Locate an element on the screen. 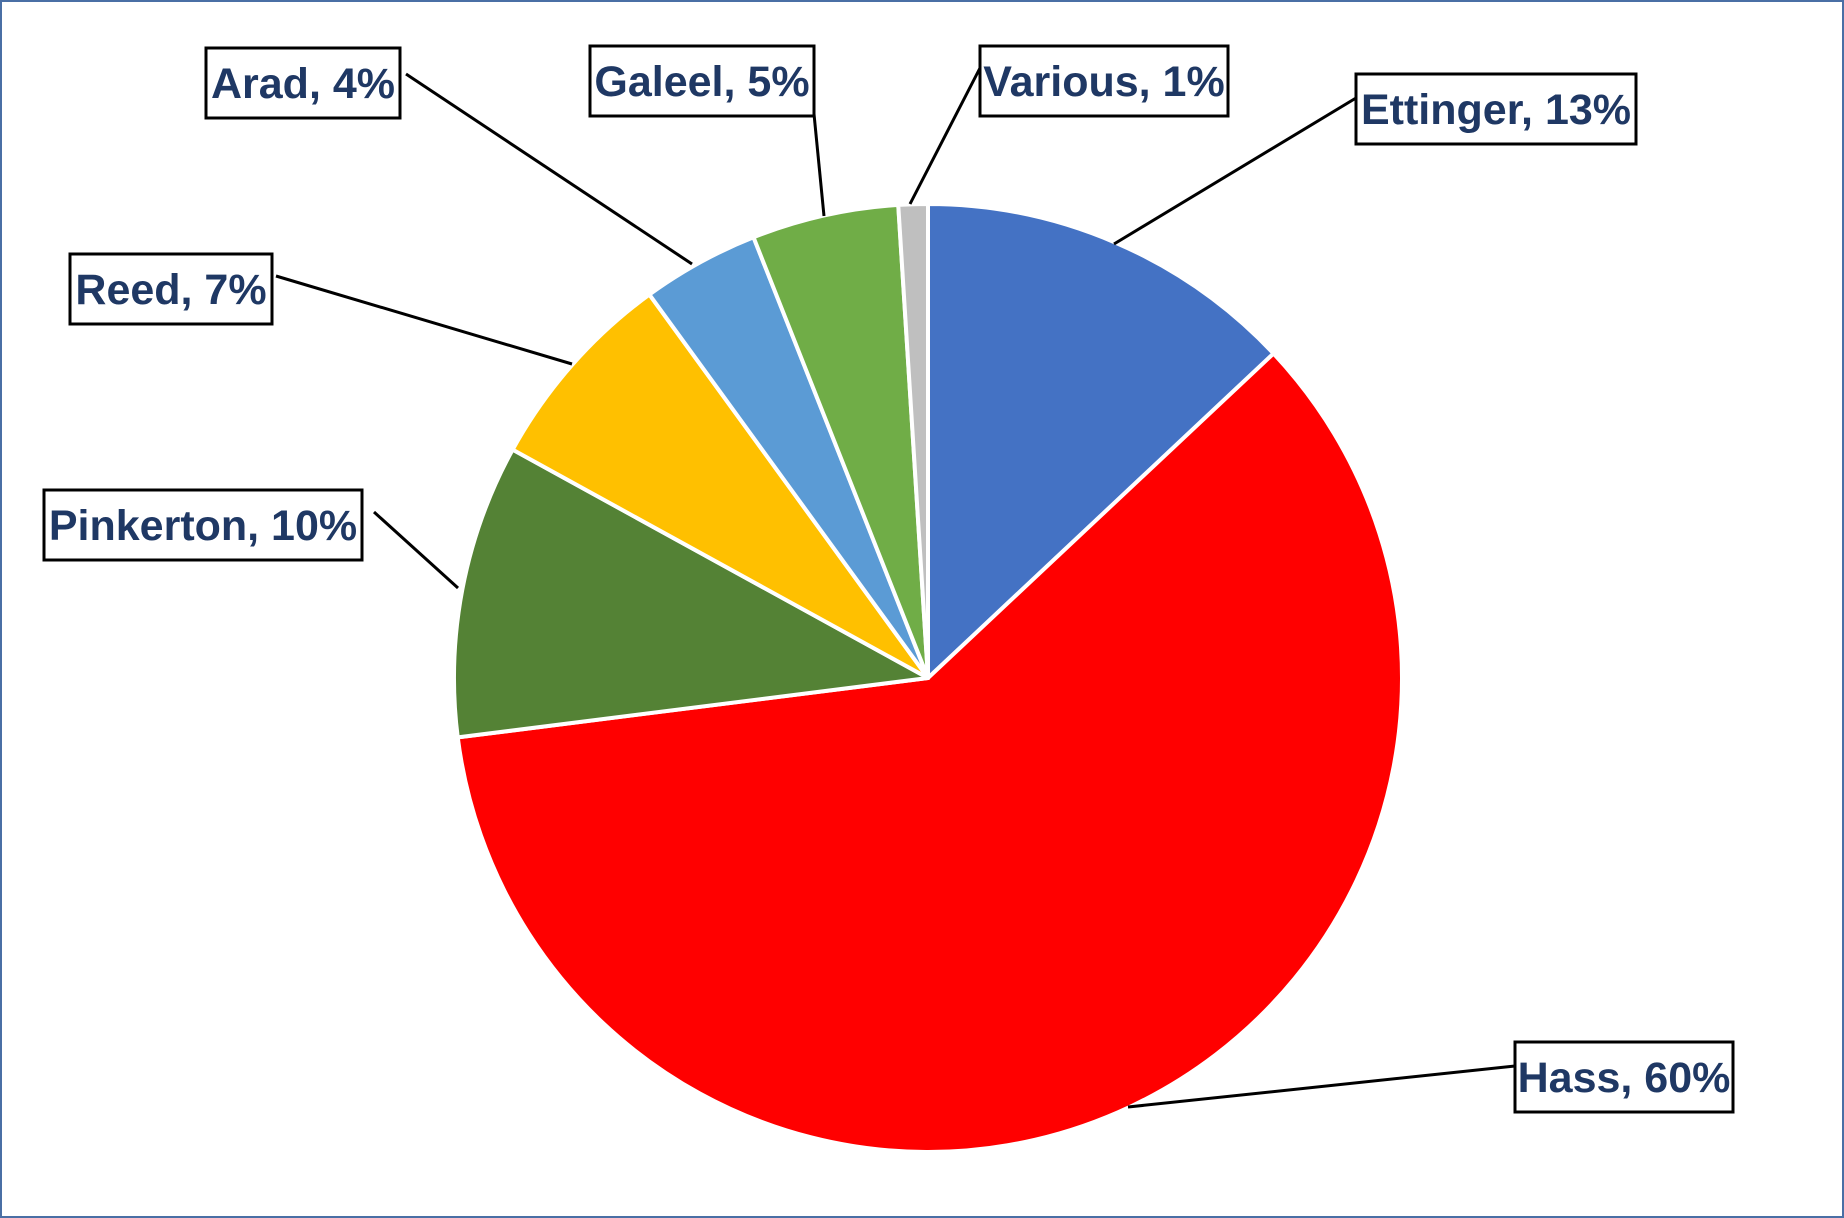 The width and height of the screenshot is (1844, 1218). pie-slice-reed is located at coordinates (720, 486).